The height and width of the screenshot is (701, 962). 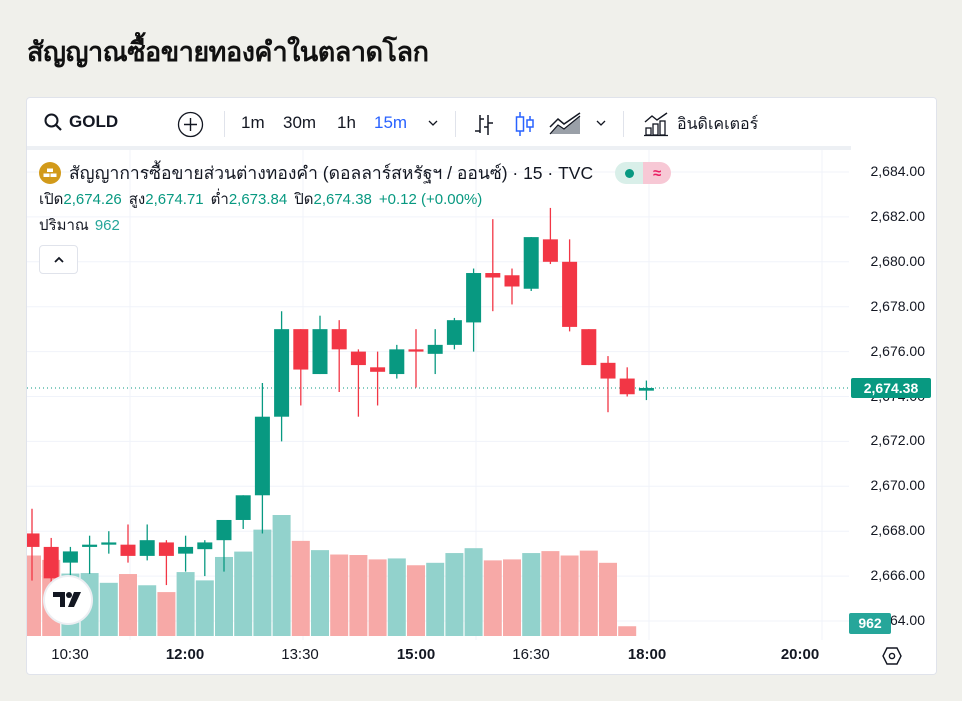 I want to click on tradingview-logo, so click(x=68, y=600).